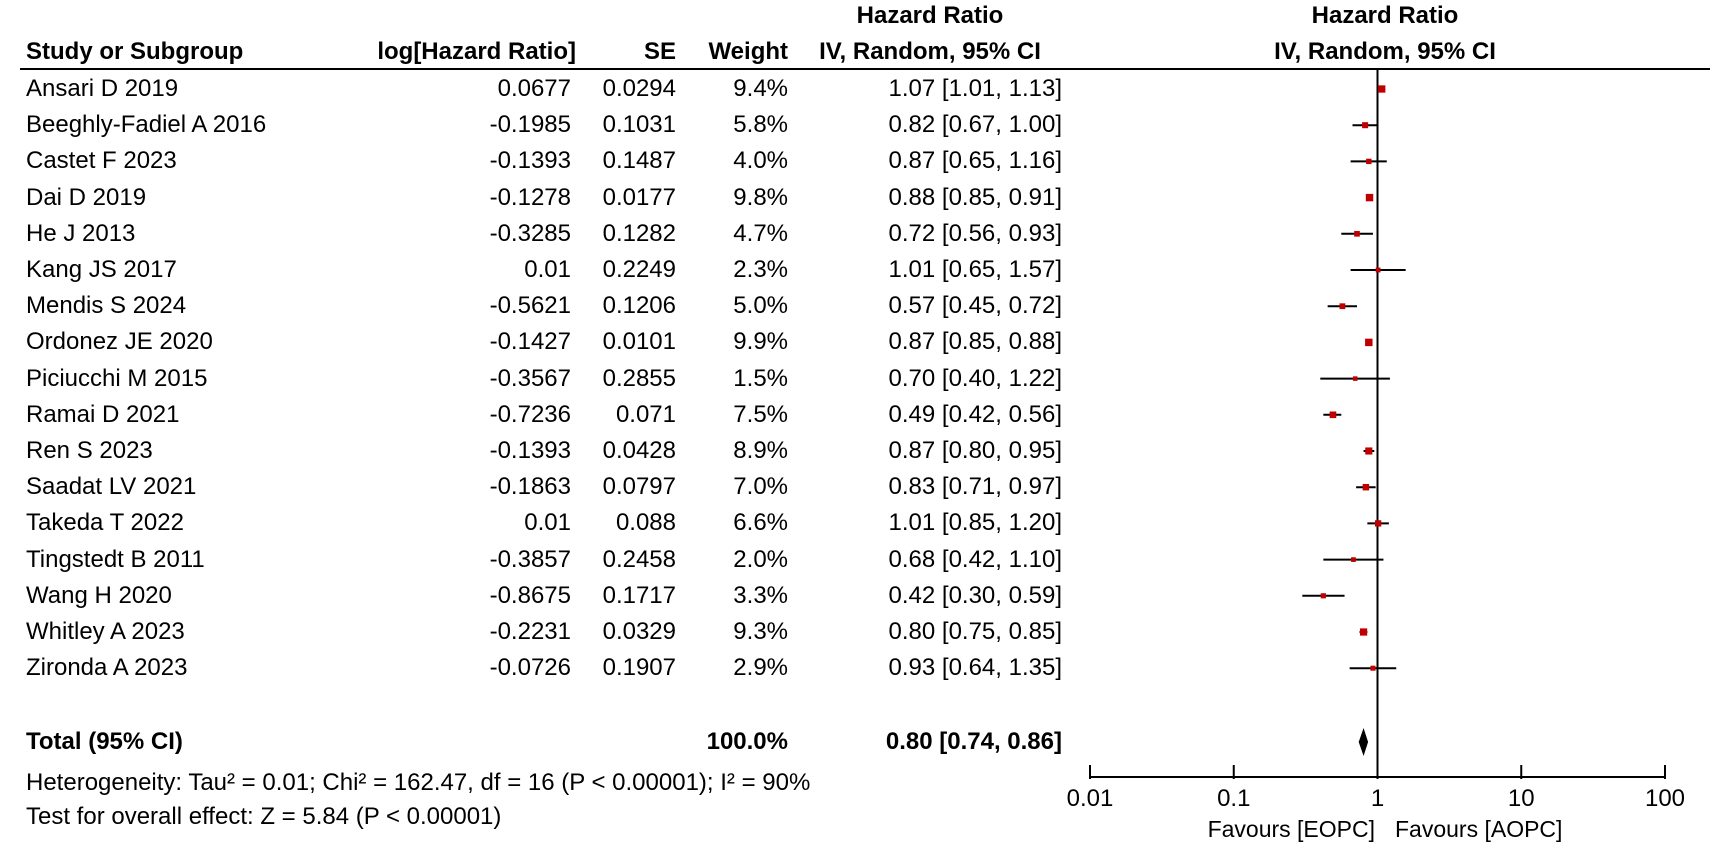 The image size is (1713, 851). Describe the element at coordinates (530, 197) in the screenshot. I see `study-loghr: -0.1278` at that location.